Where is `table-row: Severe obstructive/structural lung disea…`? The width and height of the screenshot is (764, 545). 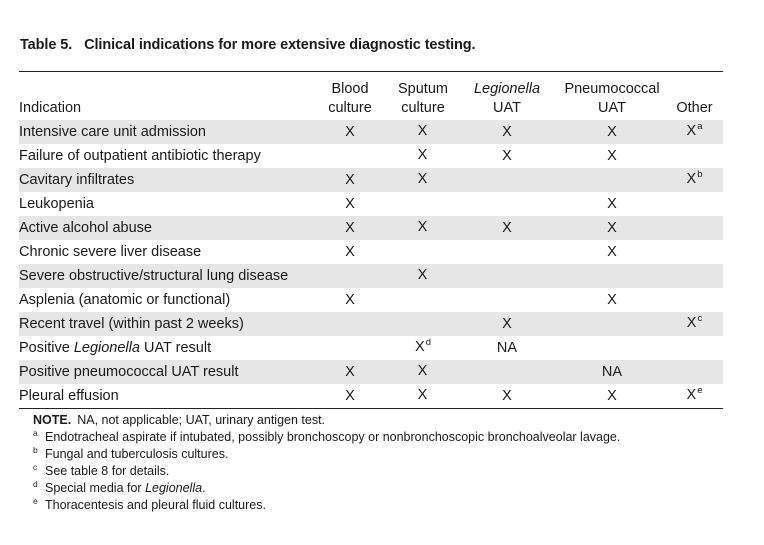 table-row: Severe obstructive/structural lung disea… is located at coordinates (371, 276).